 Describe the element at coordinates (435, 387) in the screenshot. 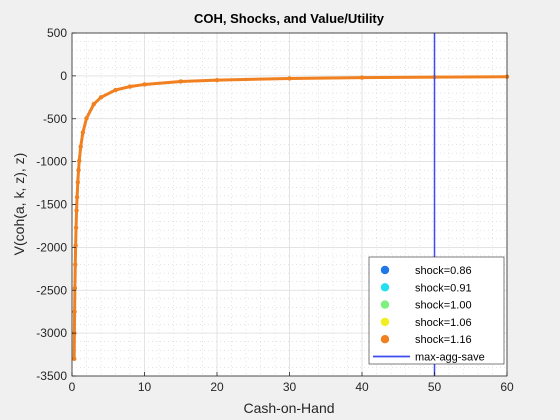

I see `x-tick-label: 50` at that location.